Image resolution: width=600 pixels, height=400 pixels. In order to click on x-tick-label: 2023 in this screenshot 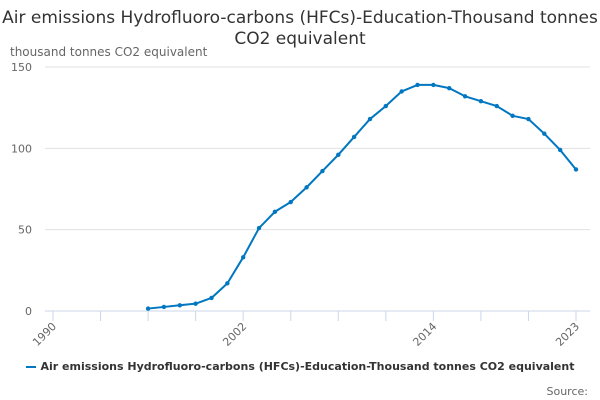, I will do `click(567, 334)`.